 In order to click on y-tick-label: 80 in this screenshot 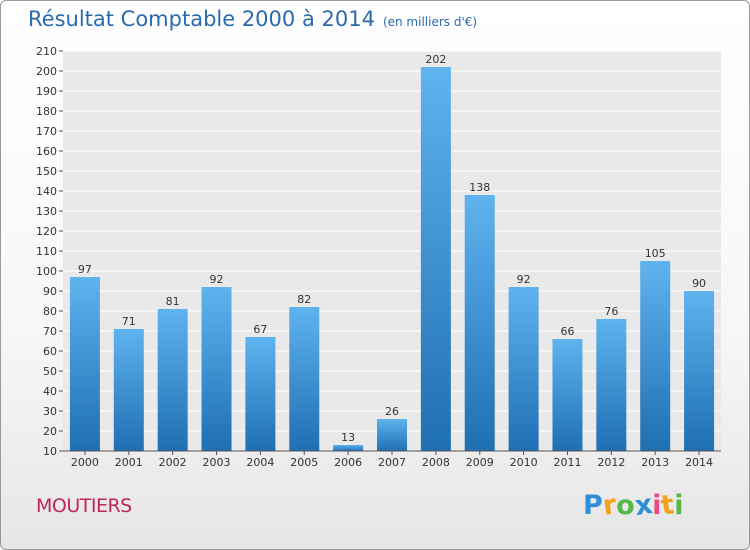, I will do `click(50, 311)`.